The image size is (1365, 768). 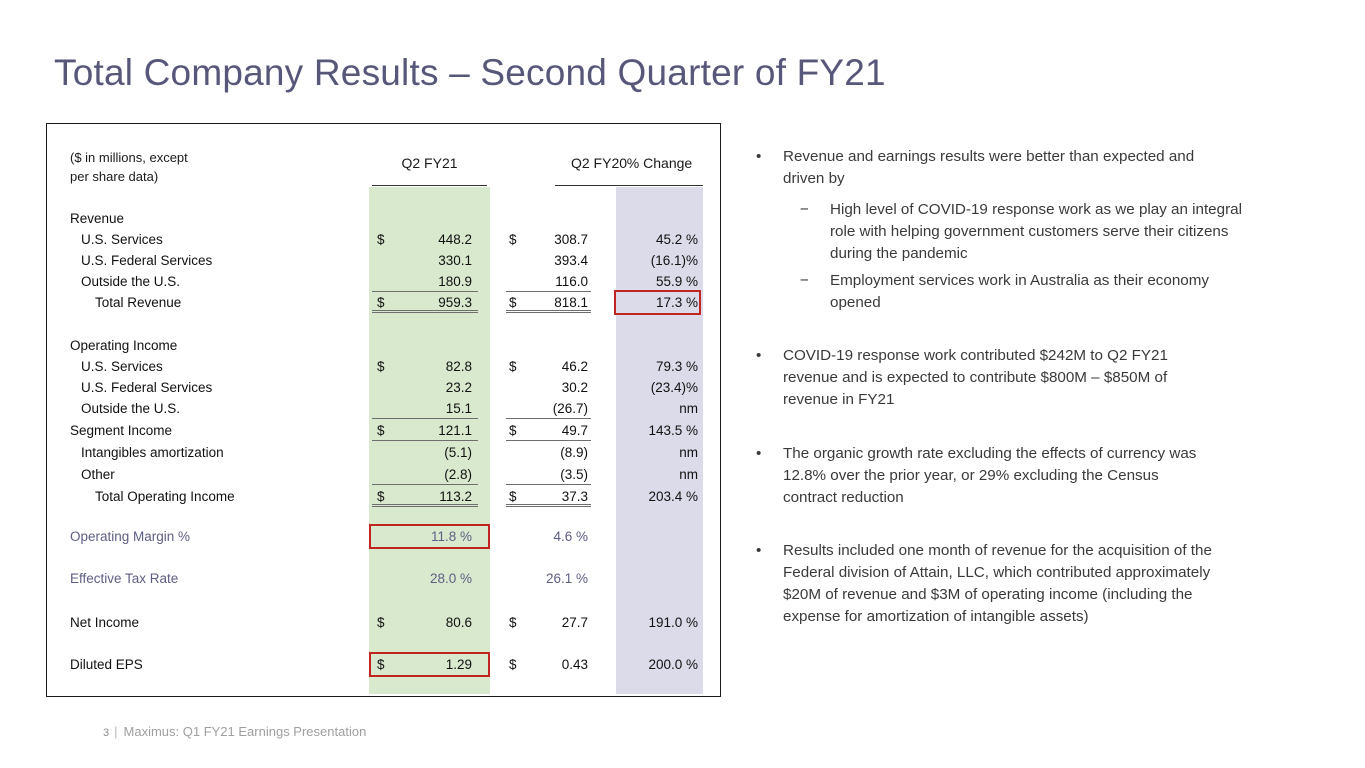 What do you see at coordinates (676, 239) in the screenshot?
I see `cell-pct-change: 45.2 %` at bounding box center [676, 239].